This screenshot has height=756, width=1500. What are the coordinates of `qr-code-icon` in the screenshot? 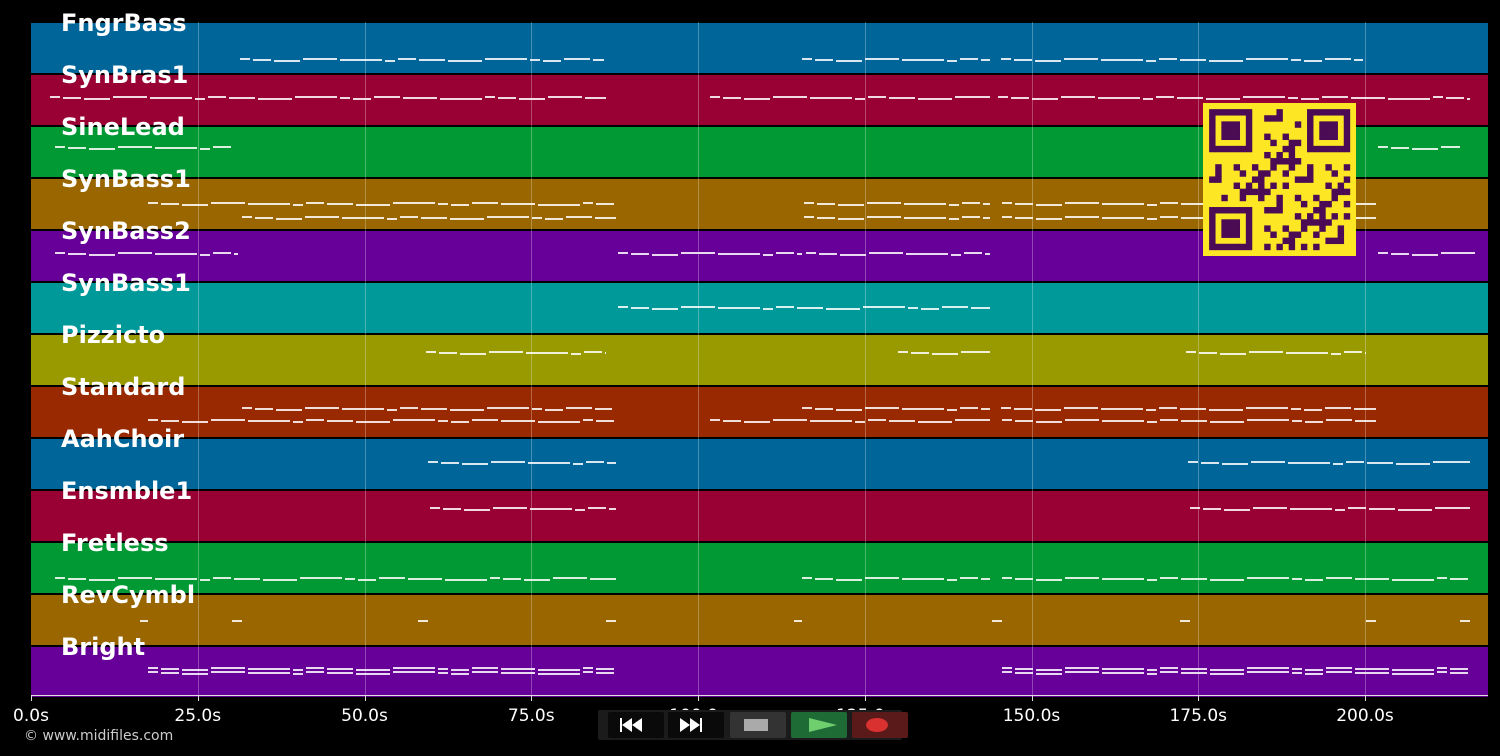 It's located at (1279, 179).